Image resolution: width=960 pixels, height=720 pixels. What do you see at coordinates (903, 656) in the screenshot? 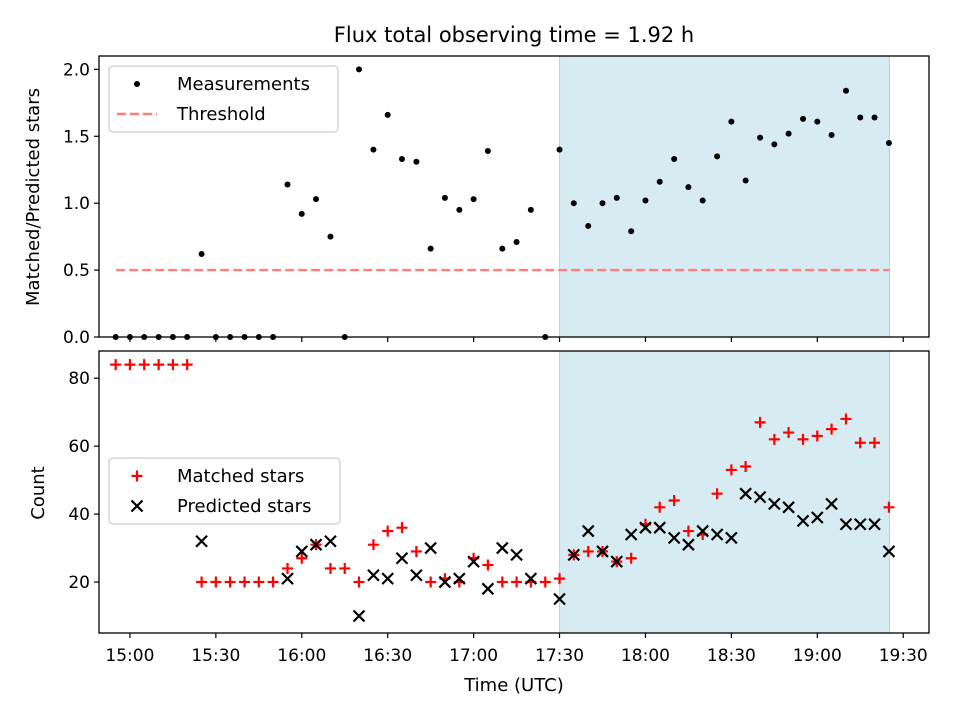
I see `x-tick-label: 19:30` at bounding box center [903, 656].